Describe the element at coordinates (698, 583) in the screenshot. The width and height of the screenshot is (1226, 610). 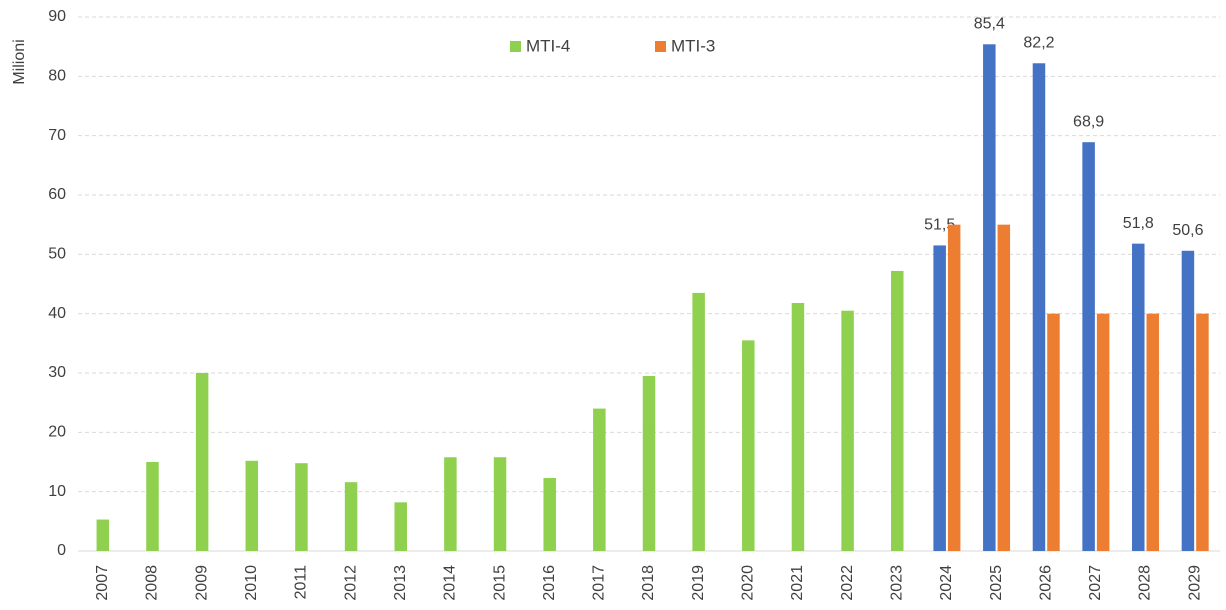
I see `x-tick-label: 2019` at that location.